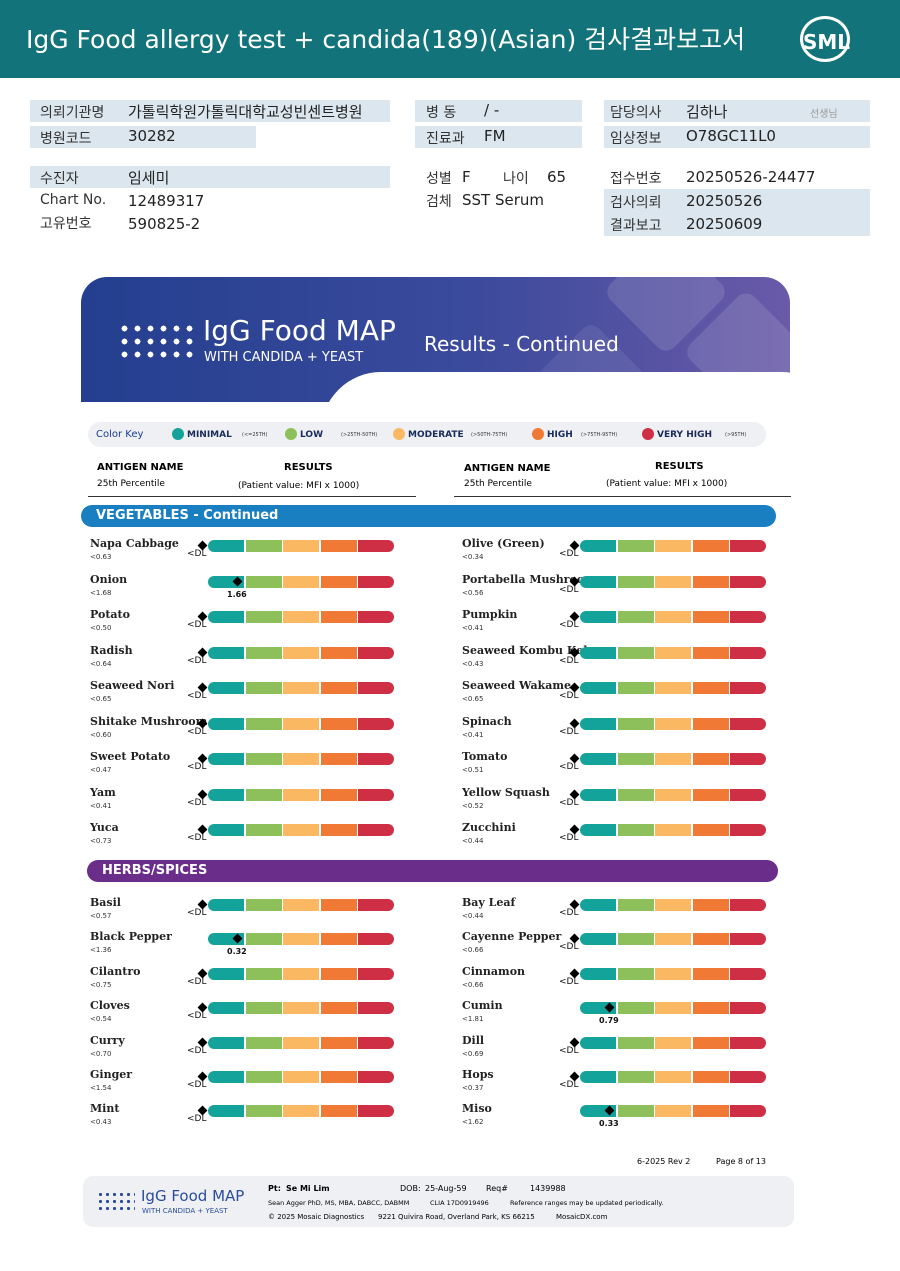 This screenshot has height=1271, width=900. What do you see at coordinates (101, 1088) in the screenshot?
I see `percentile: <1.54` at bounding box center [101, 1088].